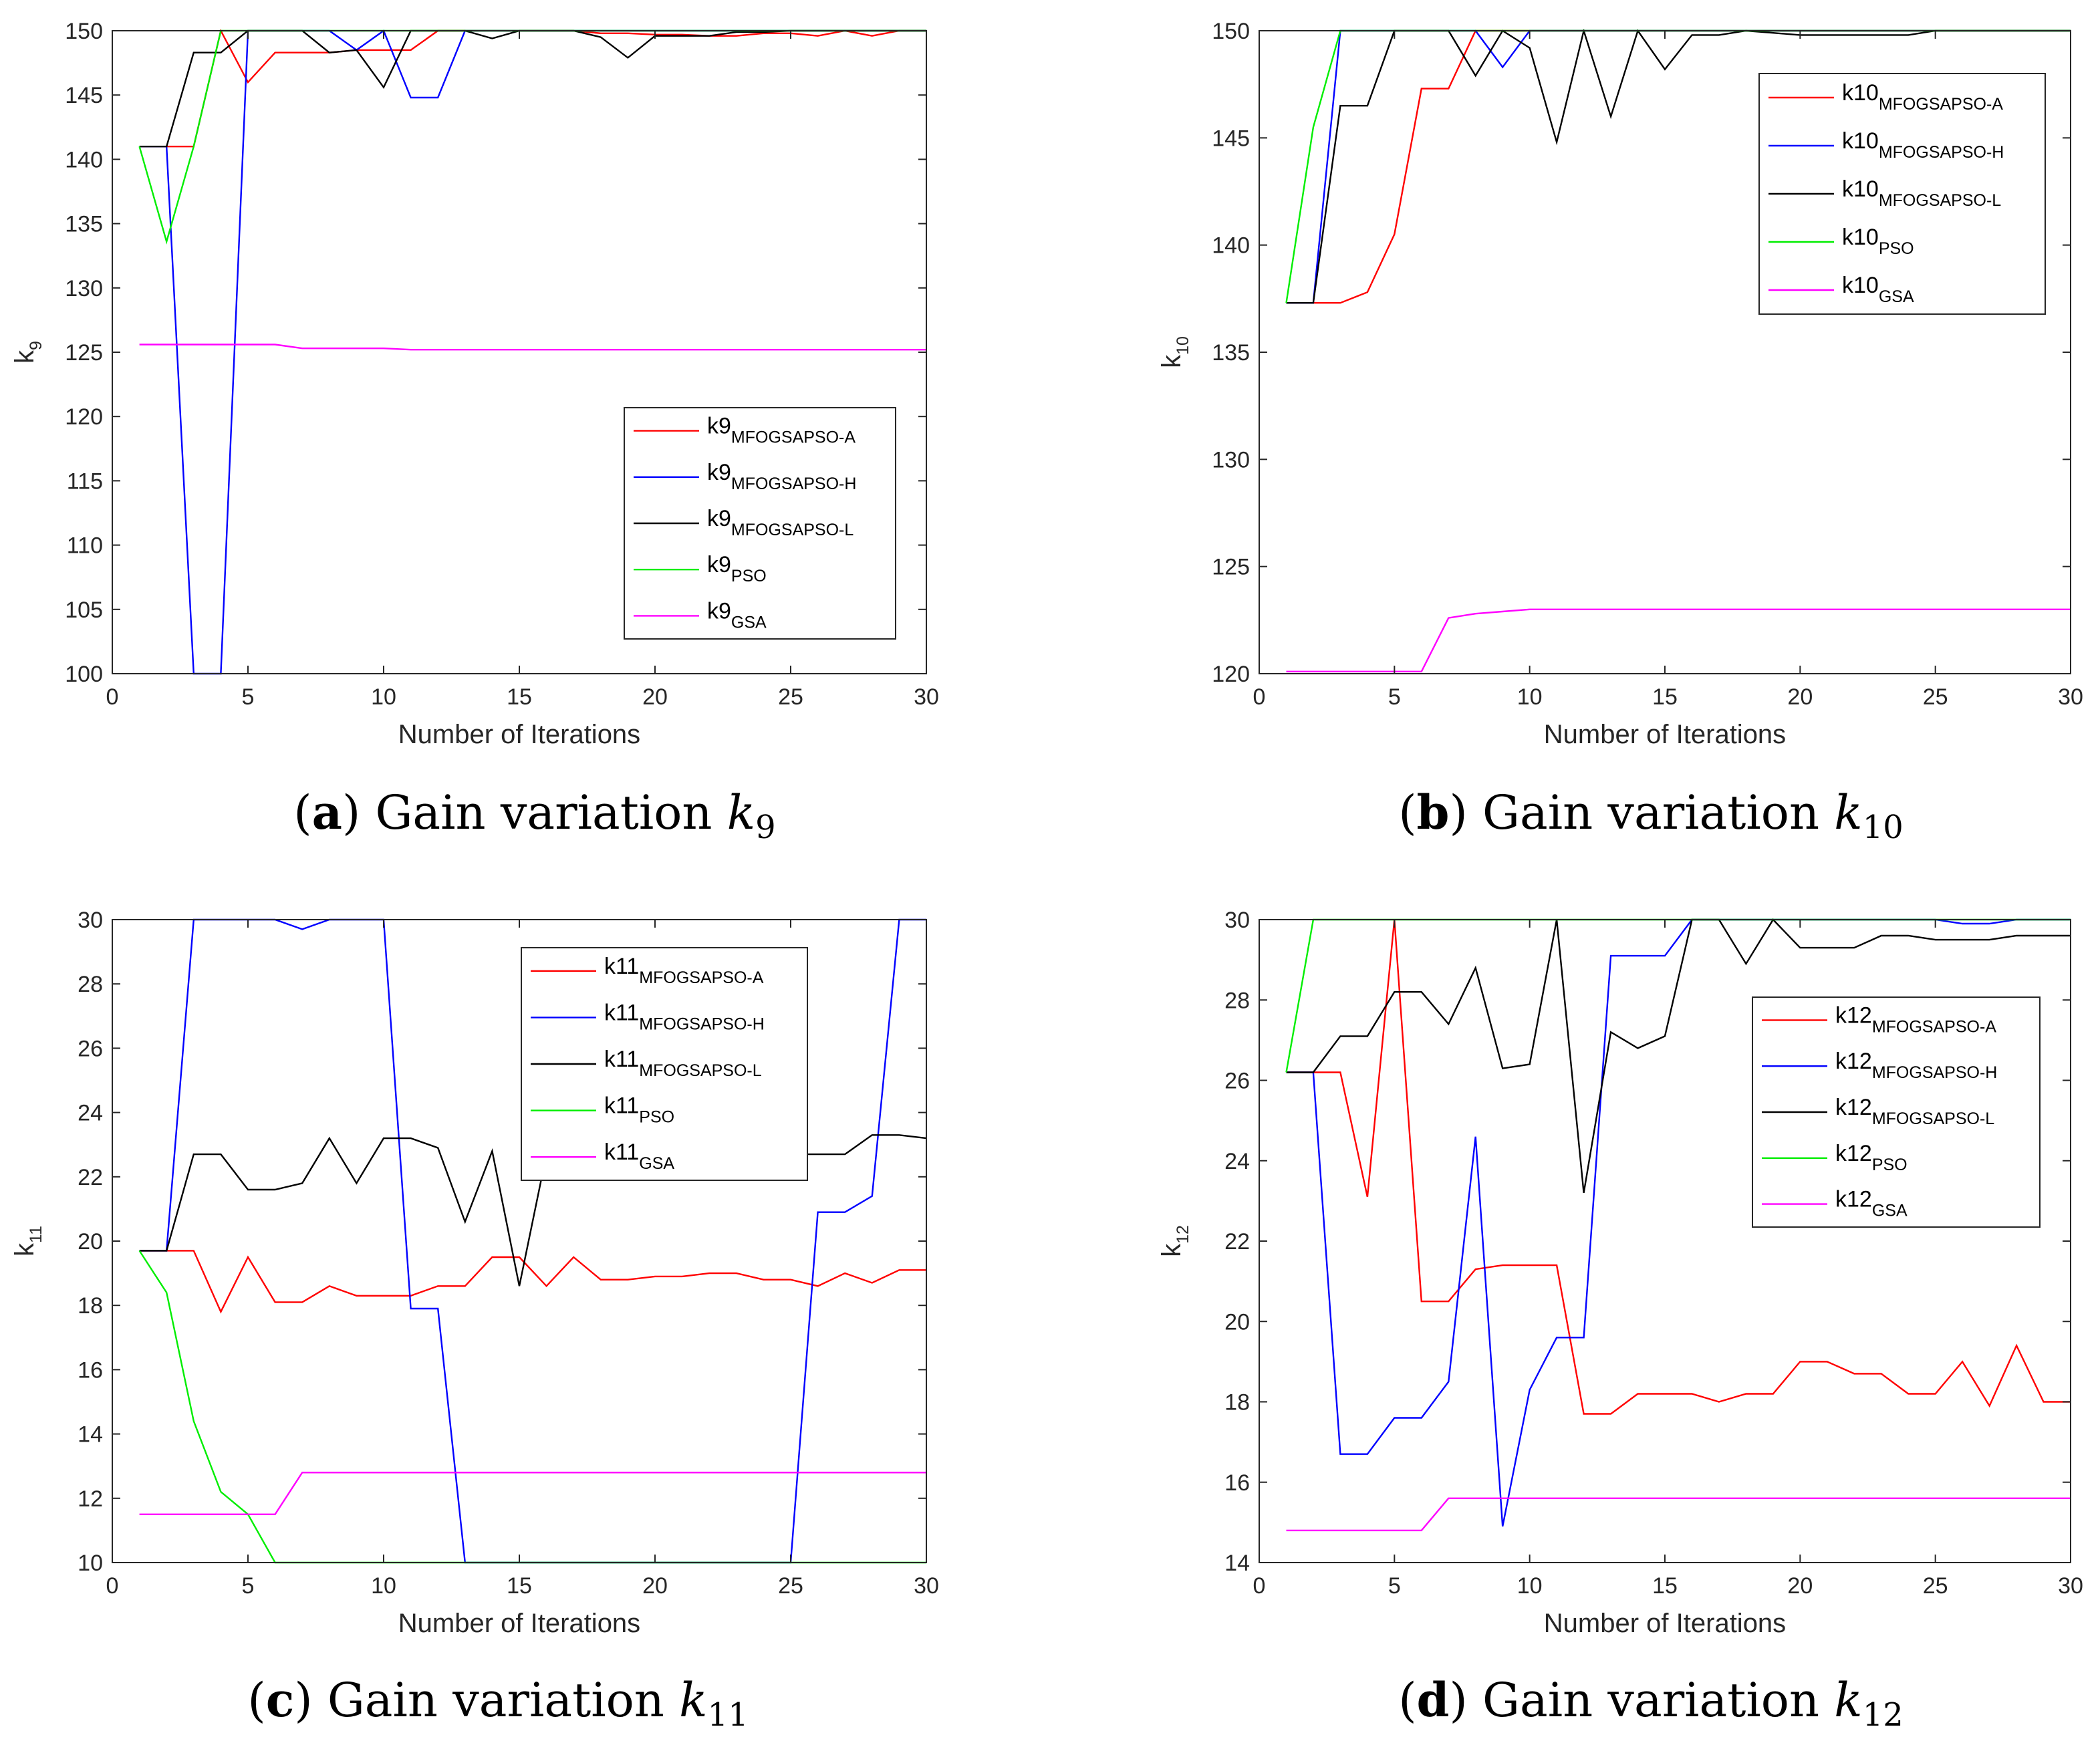 The image size is (2100, 1739). What do you see at coordinates (84, 225) in the screenshot?
I see `y-tick-label: 135` at bounding box center [84, 225].